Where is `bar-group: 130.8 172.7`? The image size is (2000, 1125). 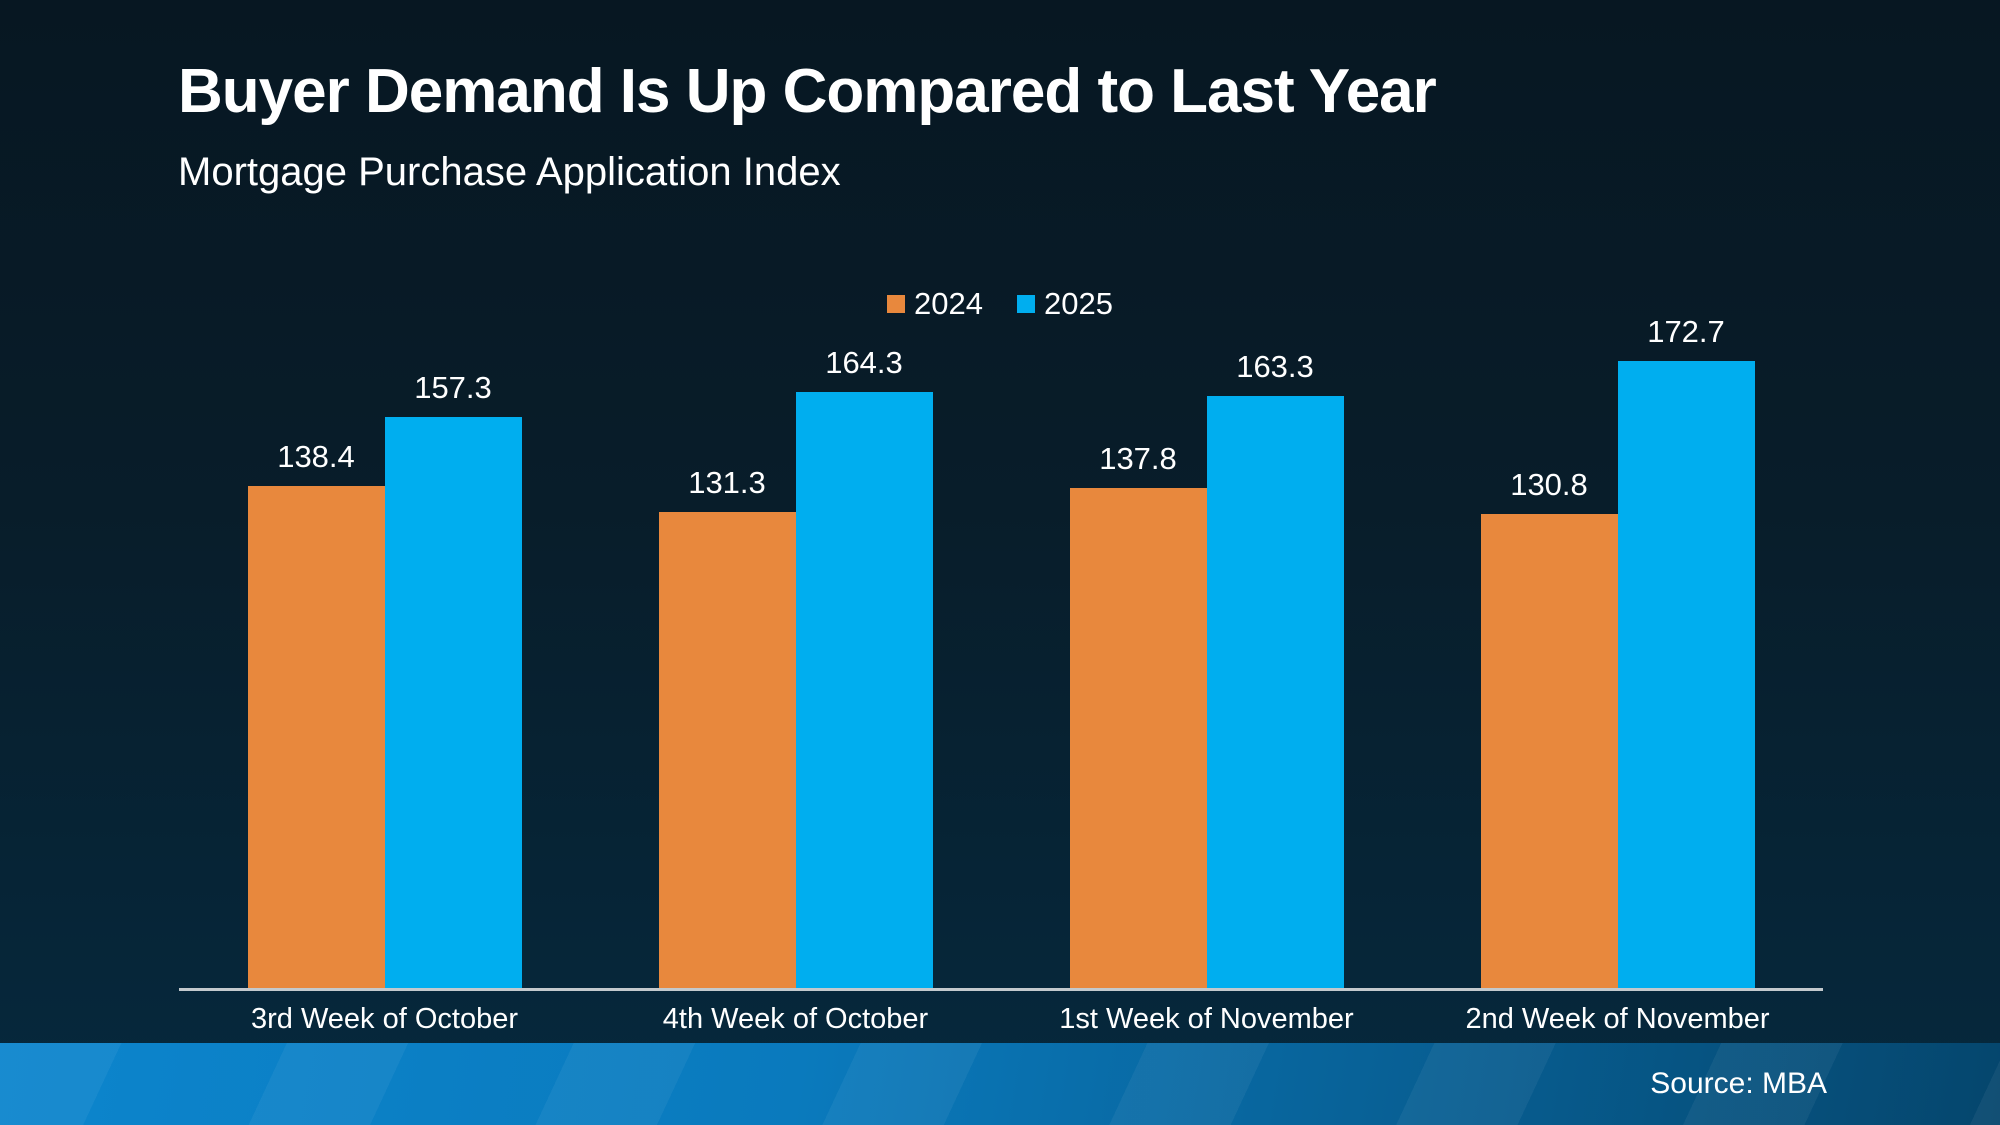
bar-group: 130.8 172.7 is located at coordinates (1617, 630).